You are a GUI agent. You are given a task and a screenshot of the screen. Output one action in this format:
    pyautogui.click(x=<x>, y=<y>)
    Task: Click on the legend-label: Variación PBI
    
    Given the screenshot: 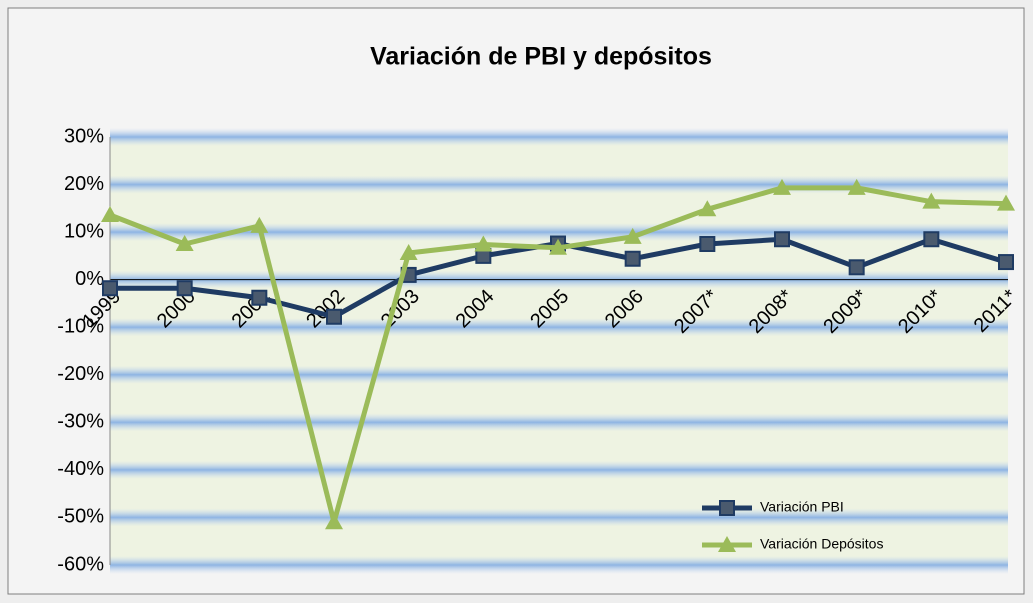 What is the action you would take?
    pyautogui.click(x=802, y=507)
    